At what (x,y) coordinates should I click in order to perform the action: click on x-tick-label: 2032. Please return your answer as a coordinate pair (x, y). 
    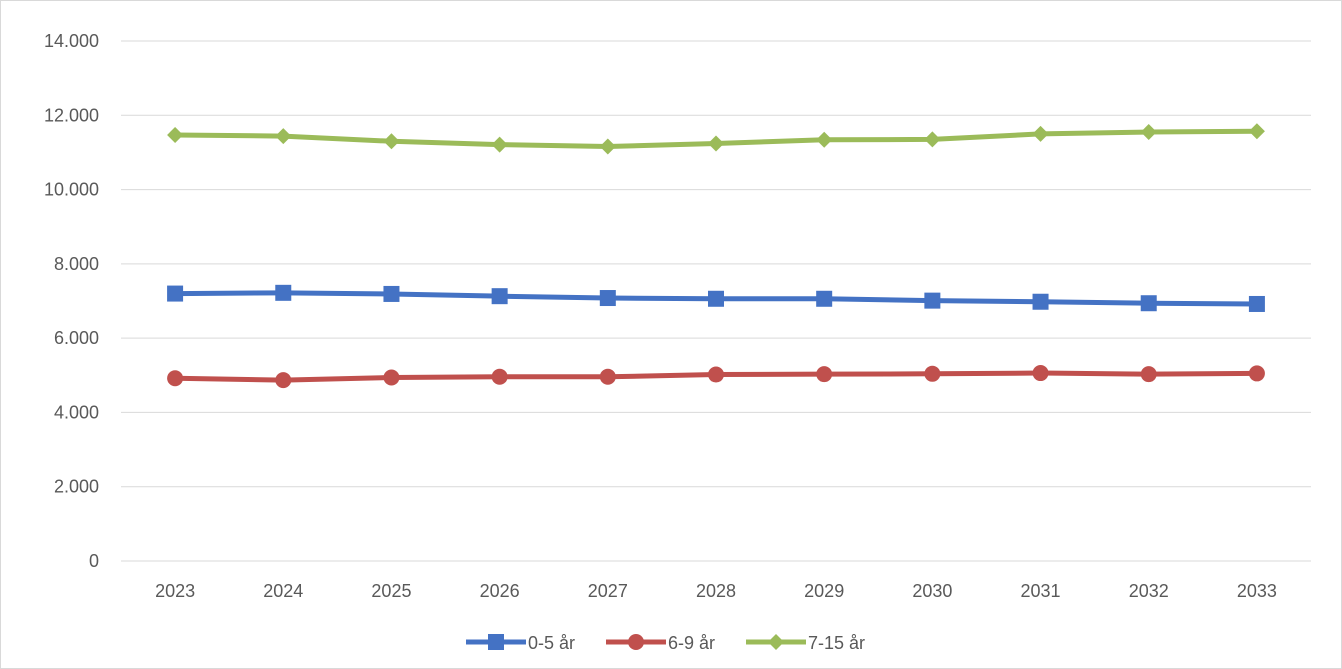
    Looking at the image, I should click on (1149, 591).